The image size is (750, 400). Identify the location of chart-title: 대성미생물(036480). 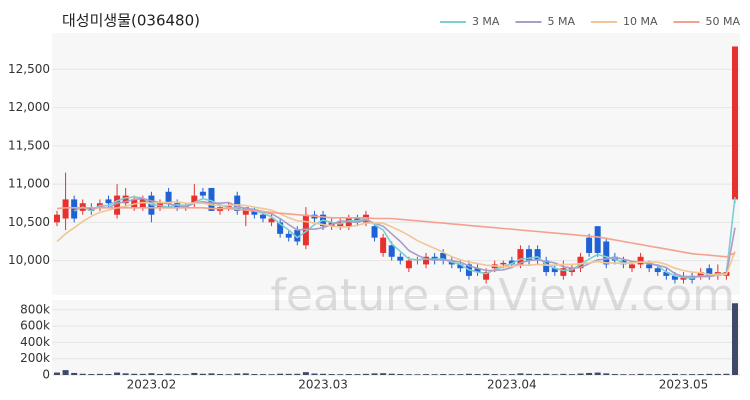
(131, 21).